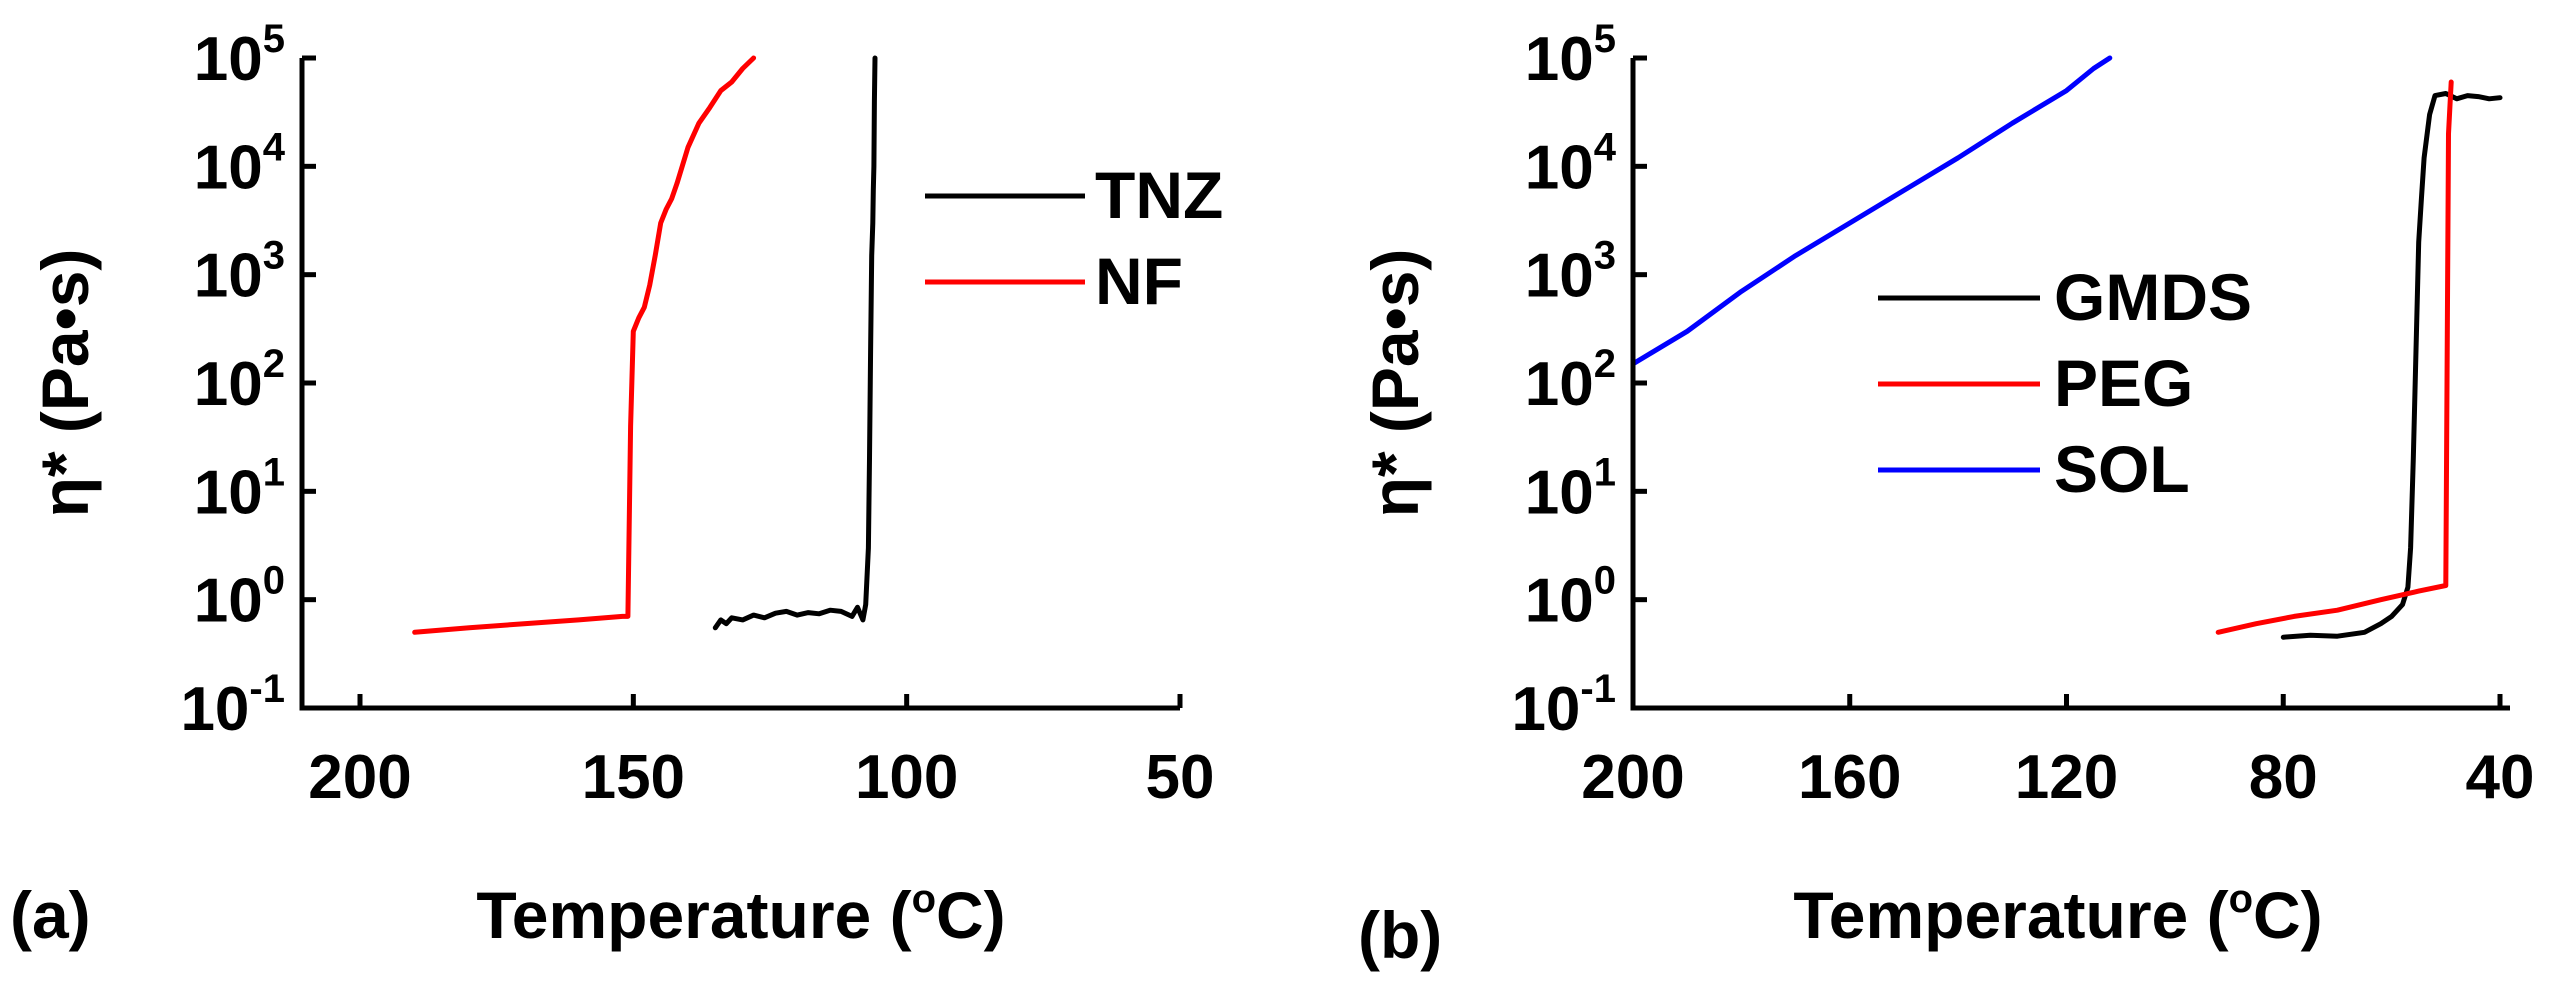 The height and width of the screenshot is (987, 2564). I want to click on panel-a-series, so click(645, 345).